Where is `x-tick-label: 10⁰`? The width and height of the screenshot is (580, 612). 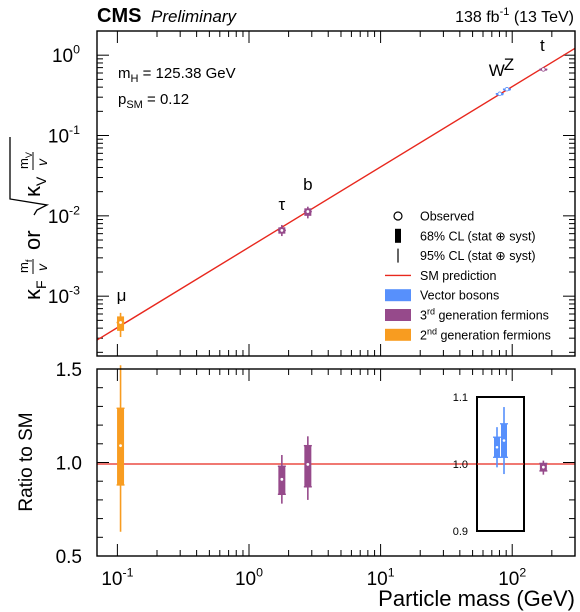 x-tick-label: 10⁰ is located at coordinates (249, 577).